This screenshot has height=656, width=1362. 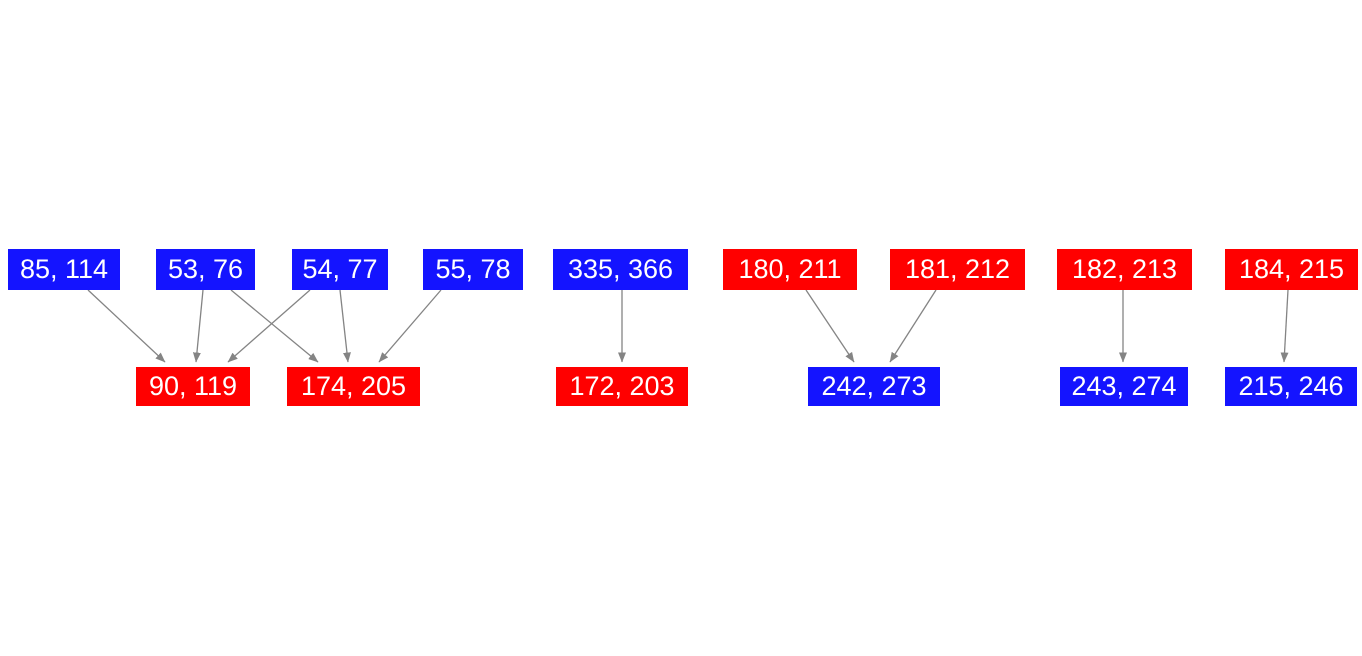 I want to click on graph-node-n181_212: 181, 212, so click(x=957, y=269).